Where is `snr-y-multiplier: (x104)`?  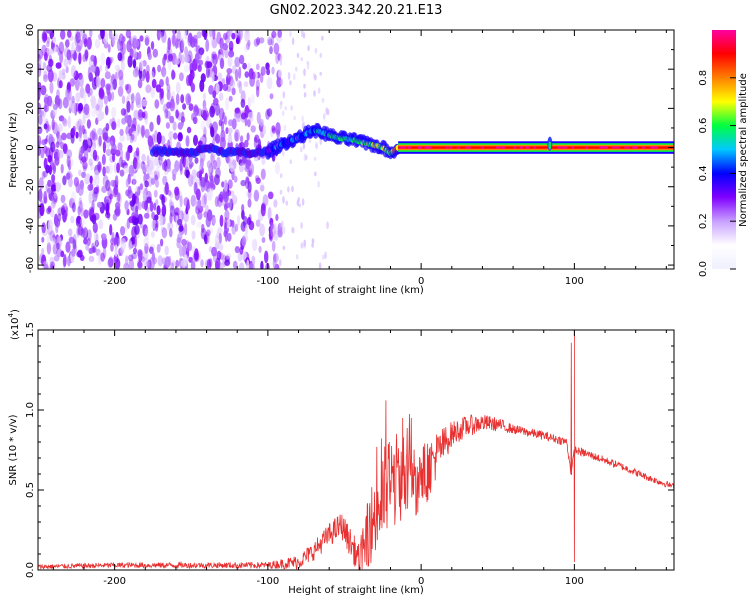
snr-y-multiplier: (x104) is located at coordinates (14, 324).